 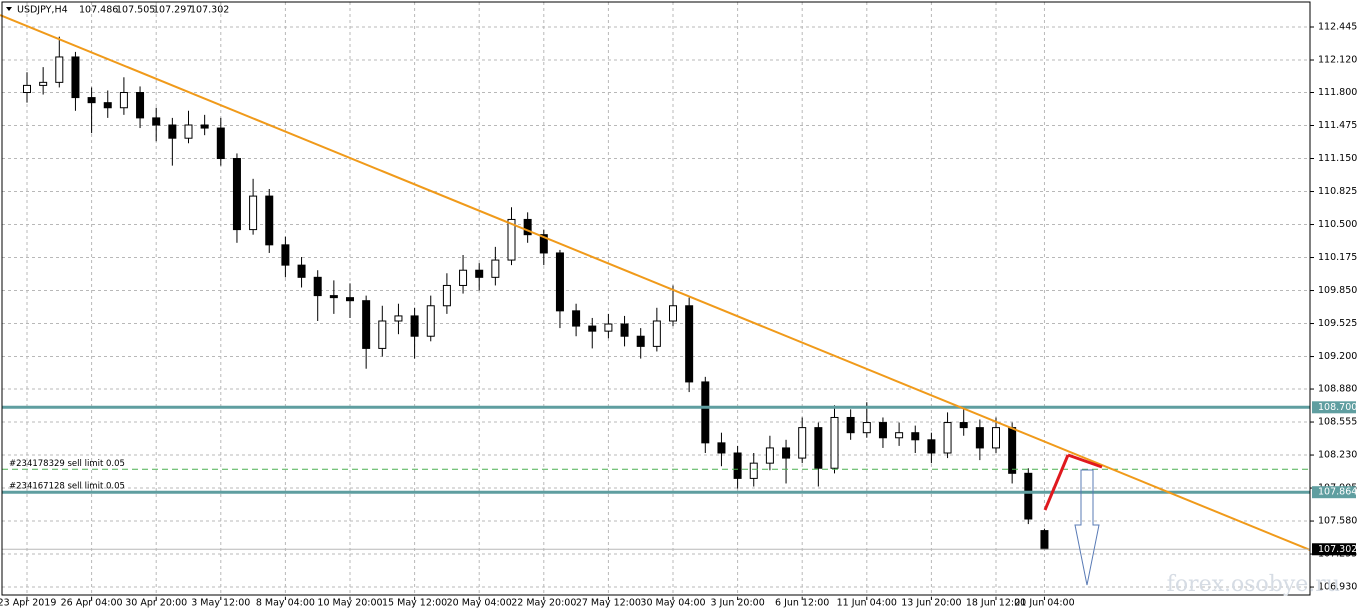 What do you see at coordinates (28, 603) in the screenshot?
I see `x-tick-label: 23 Apr 2019` at bounding box center [28, 603].